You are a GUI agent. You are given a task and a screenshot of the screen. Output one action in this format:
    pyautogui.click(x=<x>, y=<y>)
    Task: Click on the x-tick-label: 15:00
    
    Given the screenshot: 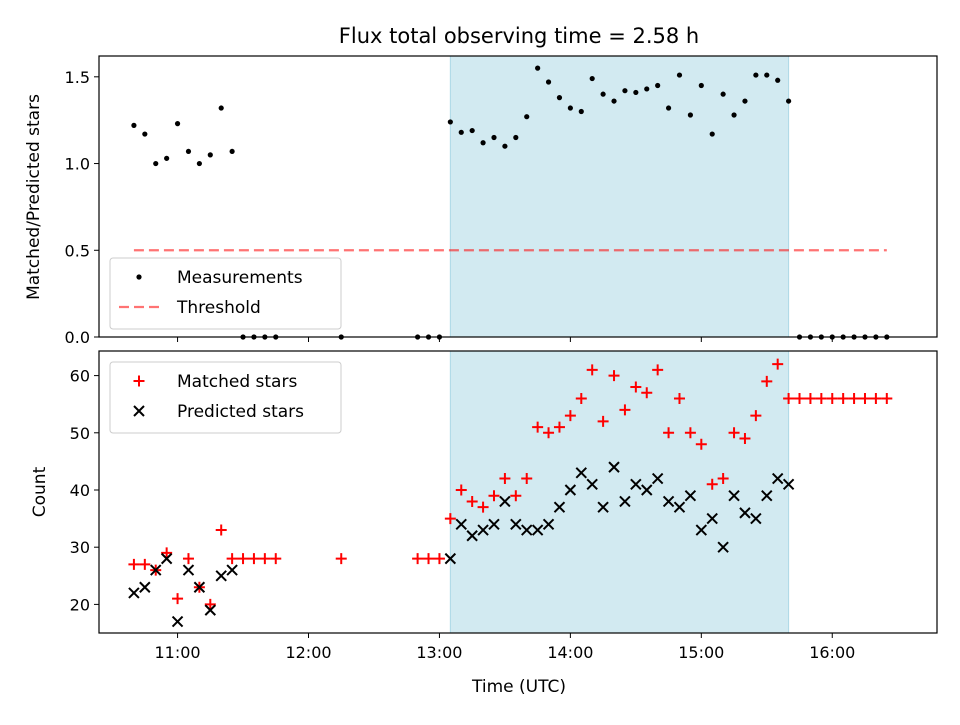 What is the action you would take?
    pyautogui.click(x=701, y=652)
    